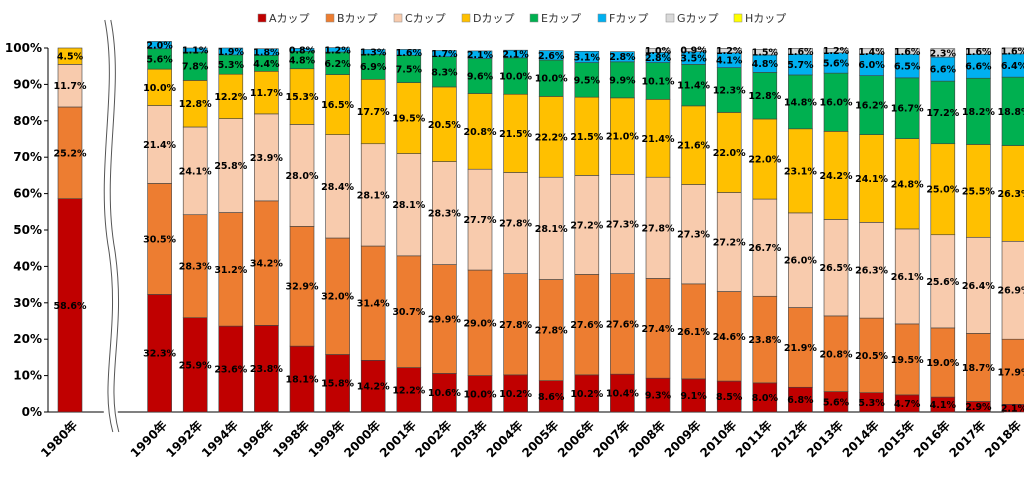  Describe the element at coordinates (521, 18) in the screenshot. I see `legend: Aカップ Bカップ Cカップ Dカップ Eカップ Fカップ Gカップ Hカップ` at that location.